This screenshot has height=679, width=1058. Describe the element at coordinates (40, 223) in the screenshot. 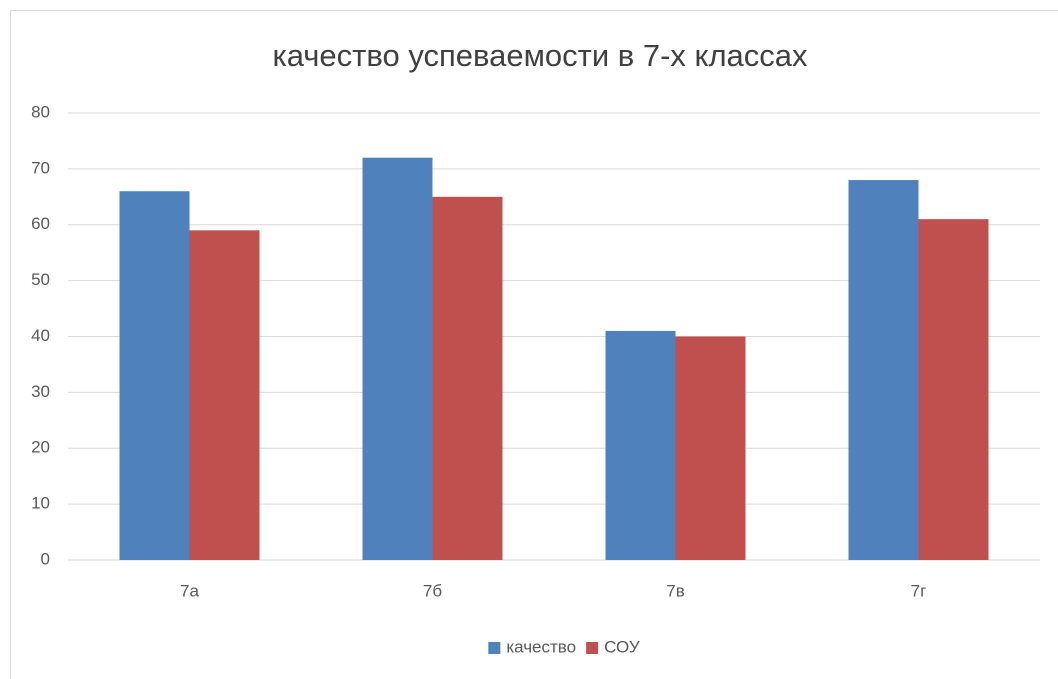

I see `y-tick-label: 60` at that location.